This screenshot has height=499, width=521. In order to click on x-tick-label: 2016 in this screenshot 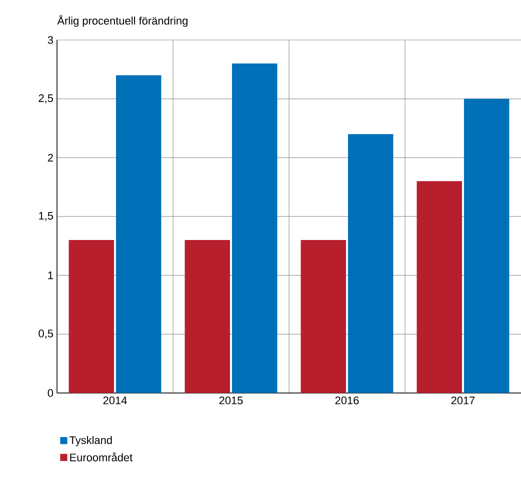, I will do `click(347, 400)`.